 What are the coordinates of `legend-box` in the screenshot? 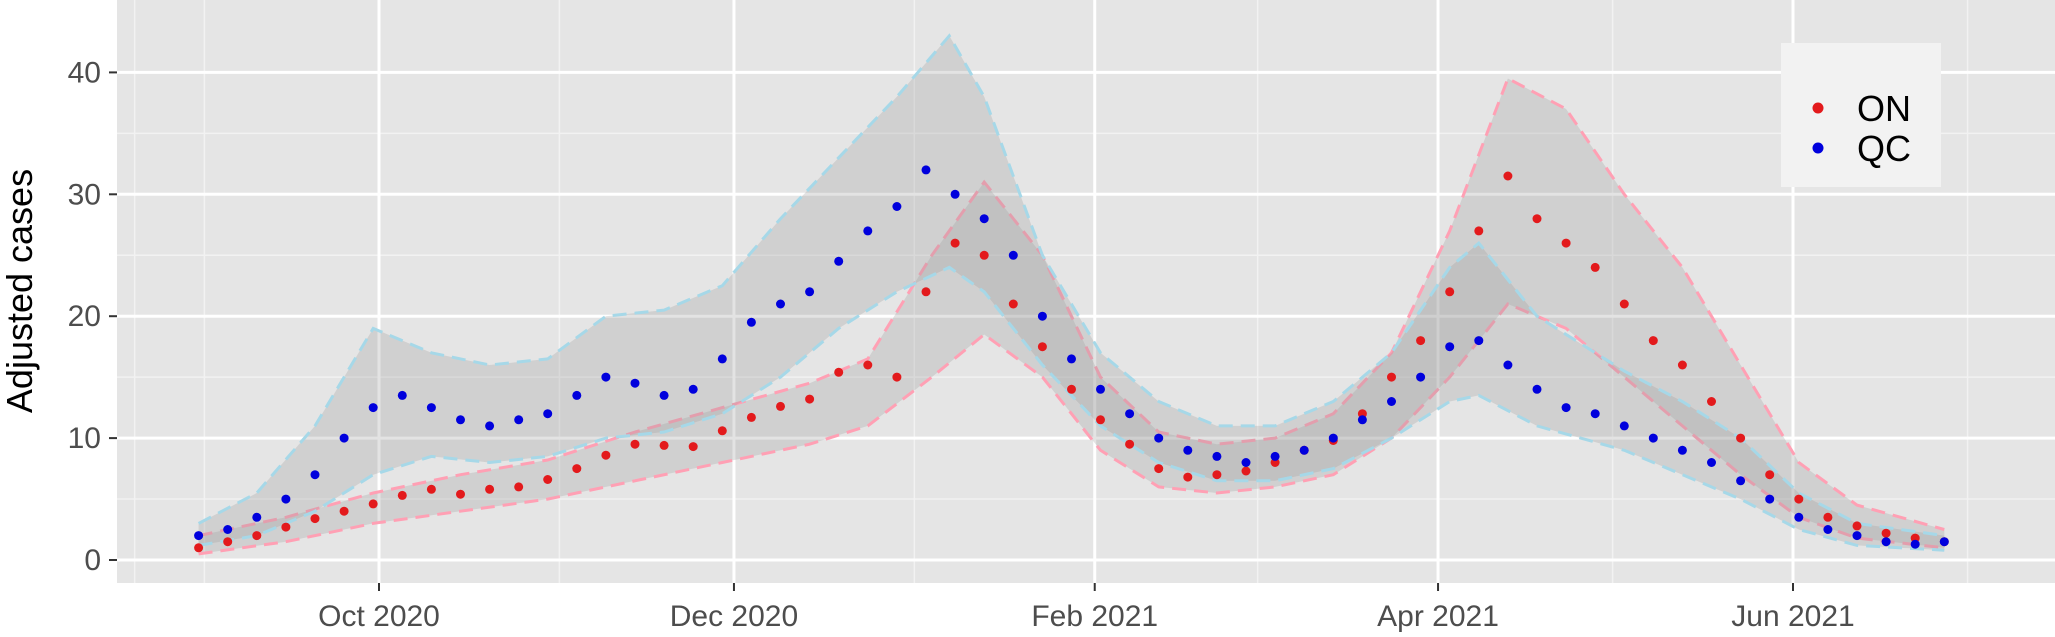 It's located at (1861, 115).